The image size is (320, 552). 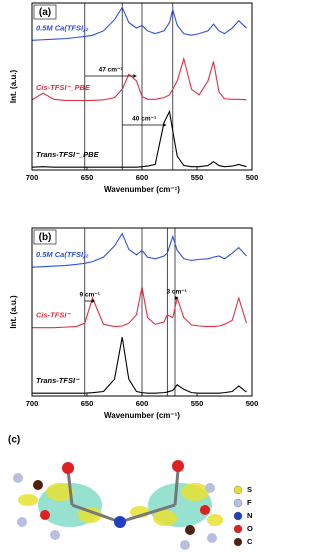 I want to click on panel-label: (b), so click(x=45, y=237).